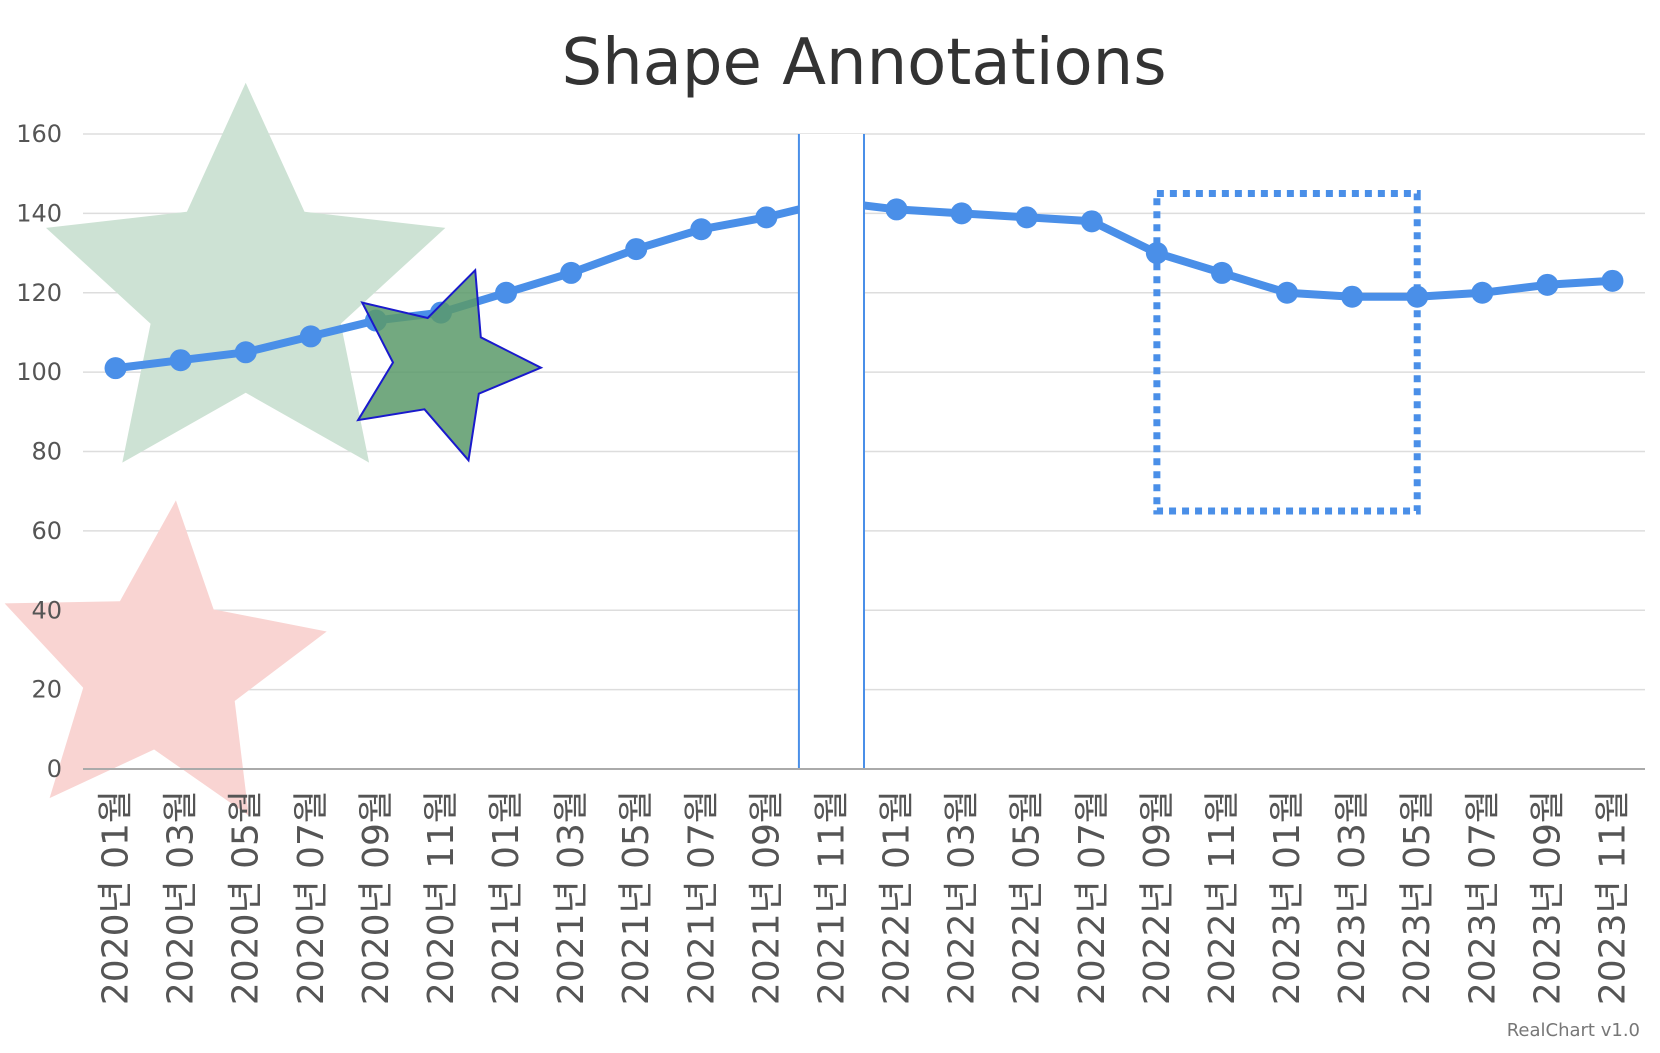  Describe the element at coordinates (1027, 897) in the screenshot. I see `x-tick-label: 2022년 05월` at that location.